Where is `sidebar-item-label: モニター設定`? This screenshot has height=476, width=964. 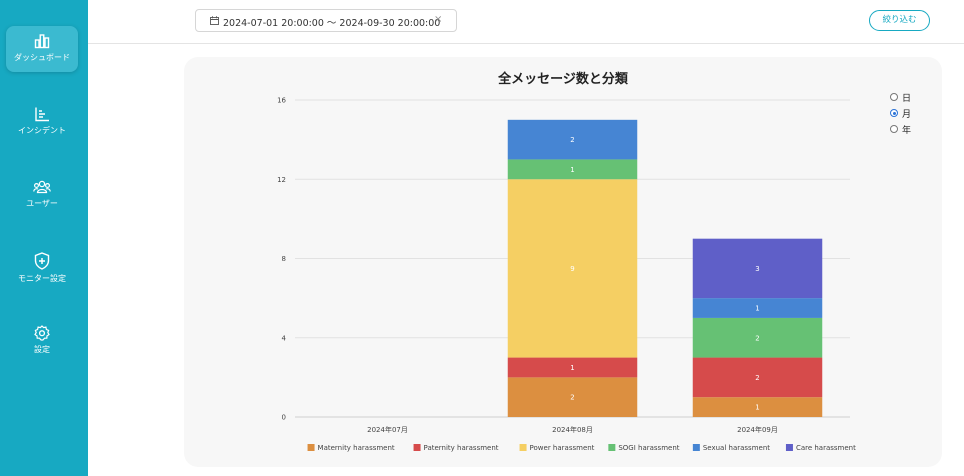 sidebar-item-label: モニター設定 is located at coordinates (42, 278).